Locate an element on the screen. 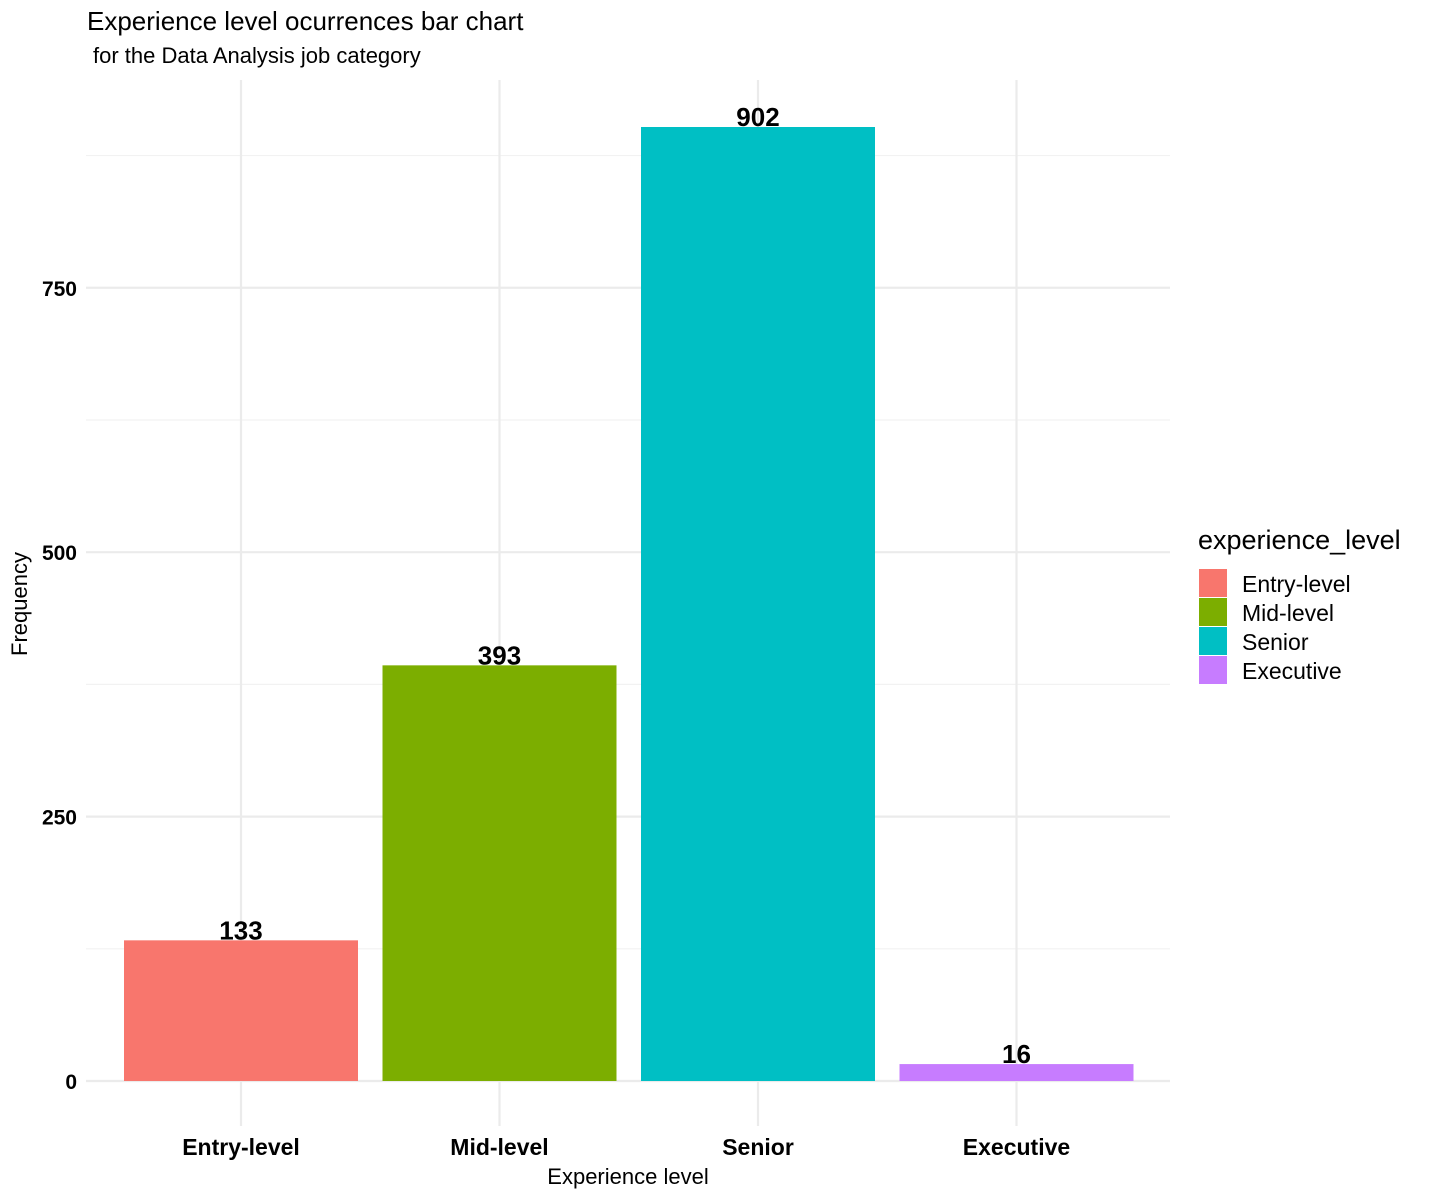 The width and height of the screenshot is (1440, 1200). y-axis-title: Frequency is located at coordinates (19, 604).